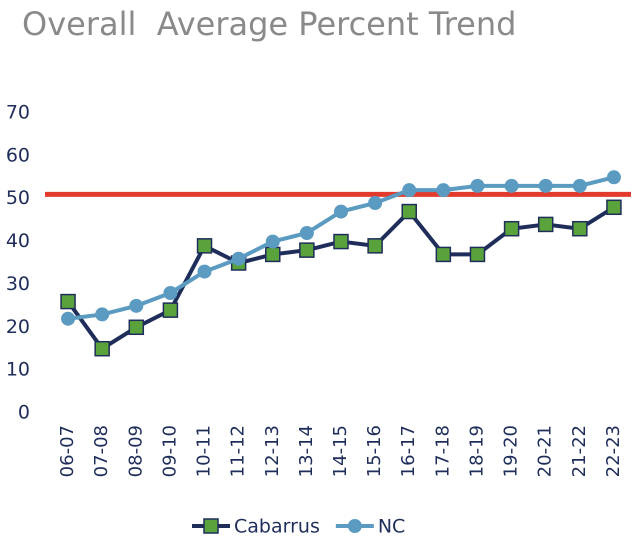 The height and width of the screenshot is (541, 633). Describe the element at coordinates (18, 155) in the screenshot. I see `y-tick-label: 60` at that location.